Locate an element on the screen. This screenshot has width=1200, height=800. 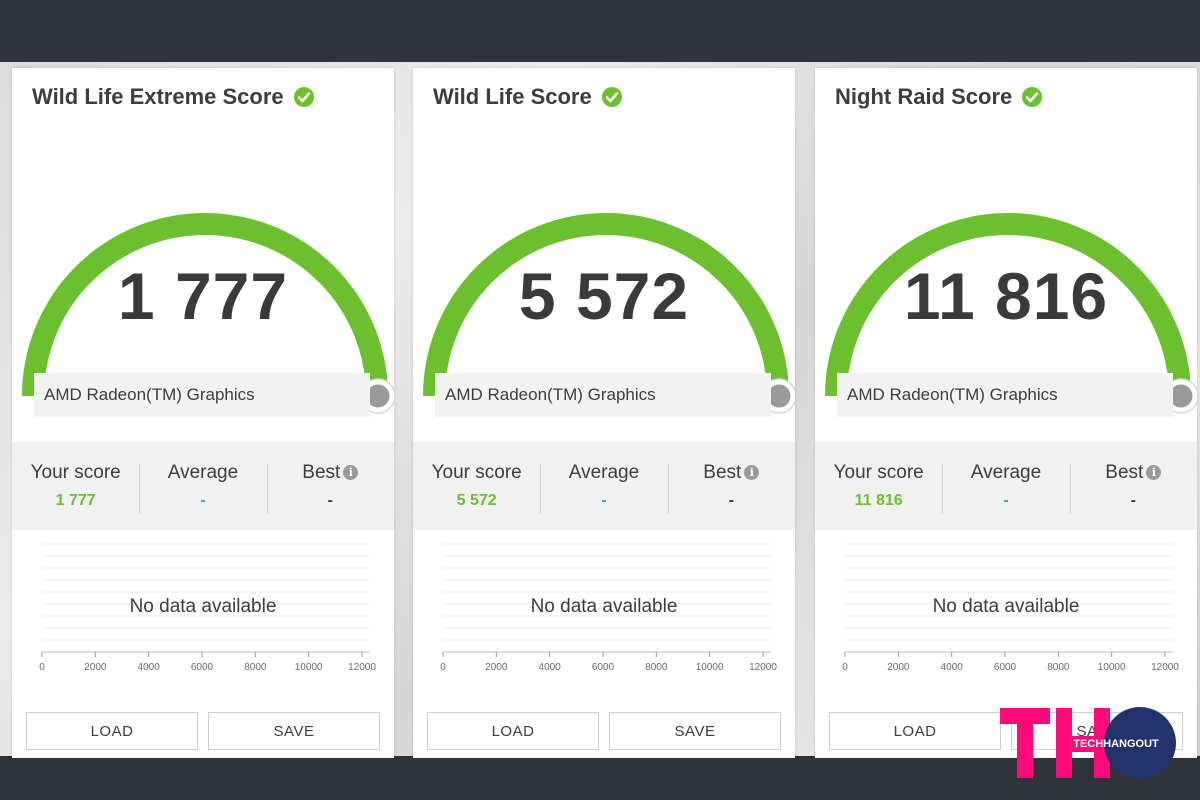
logo-text: TECHHANGOUT is located at coordinates (1116, 744).